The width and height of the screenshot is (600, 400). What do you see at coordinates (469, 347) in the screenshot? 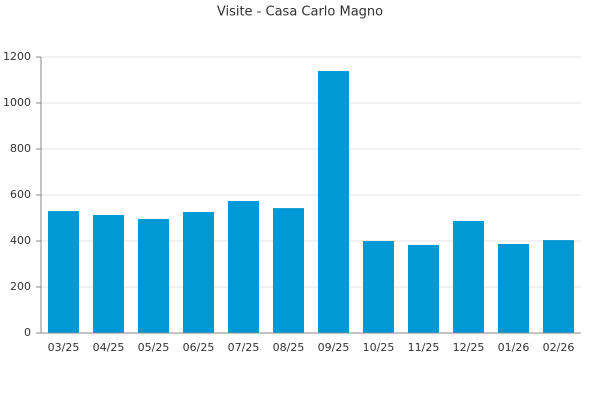
I see `x-tick-label: 12/25` at bounding box center [469, 347].